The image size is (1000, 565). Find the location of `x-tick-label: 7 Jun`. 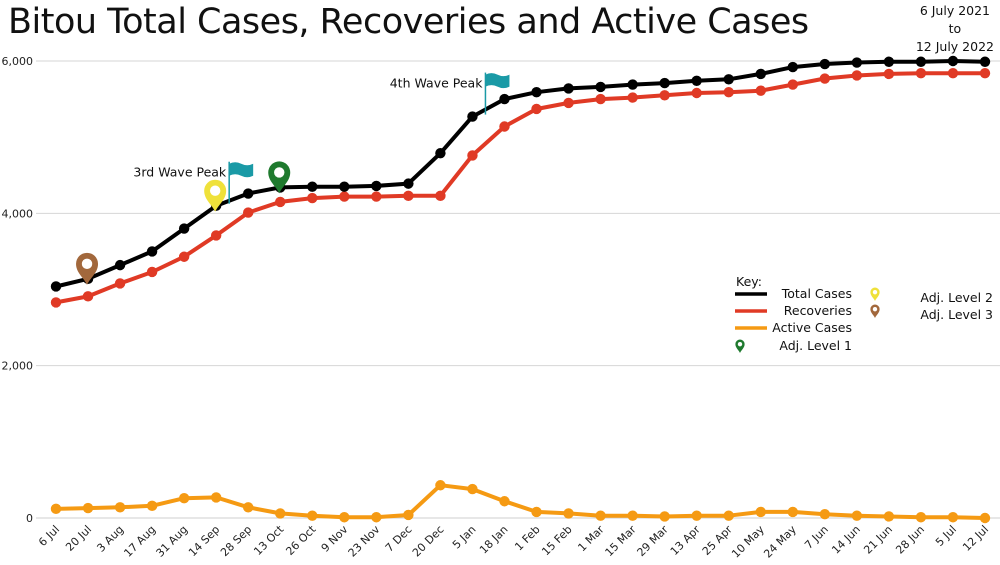

x-tick-label: 7 Jun is located at coordinates (816, 537).